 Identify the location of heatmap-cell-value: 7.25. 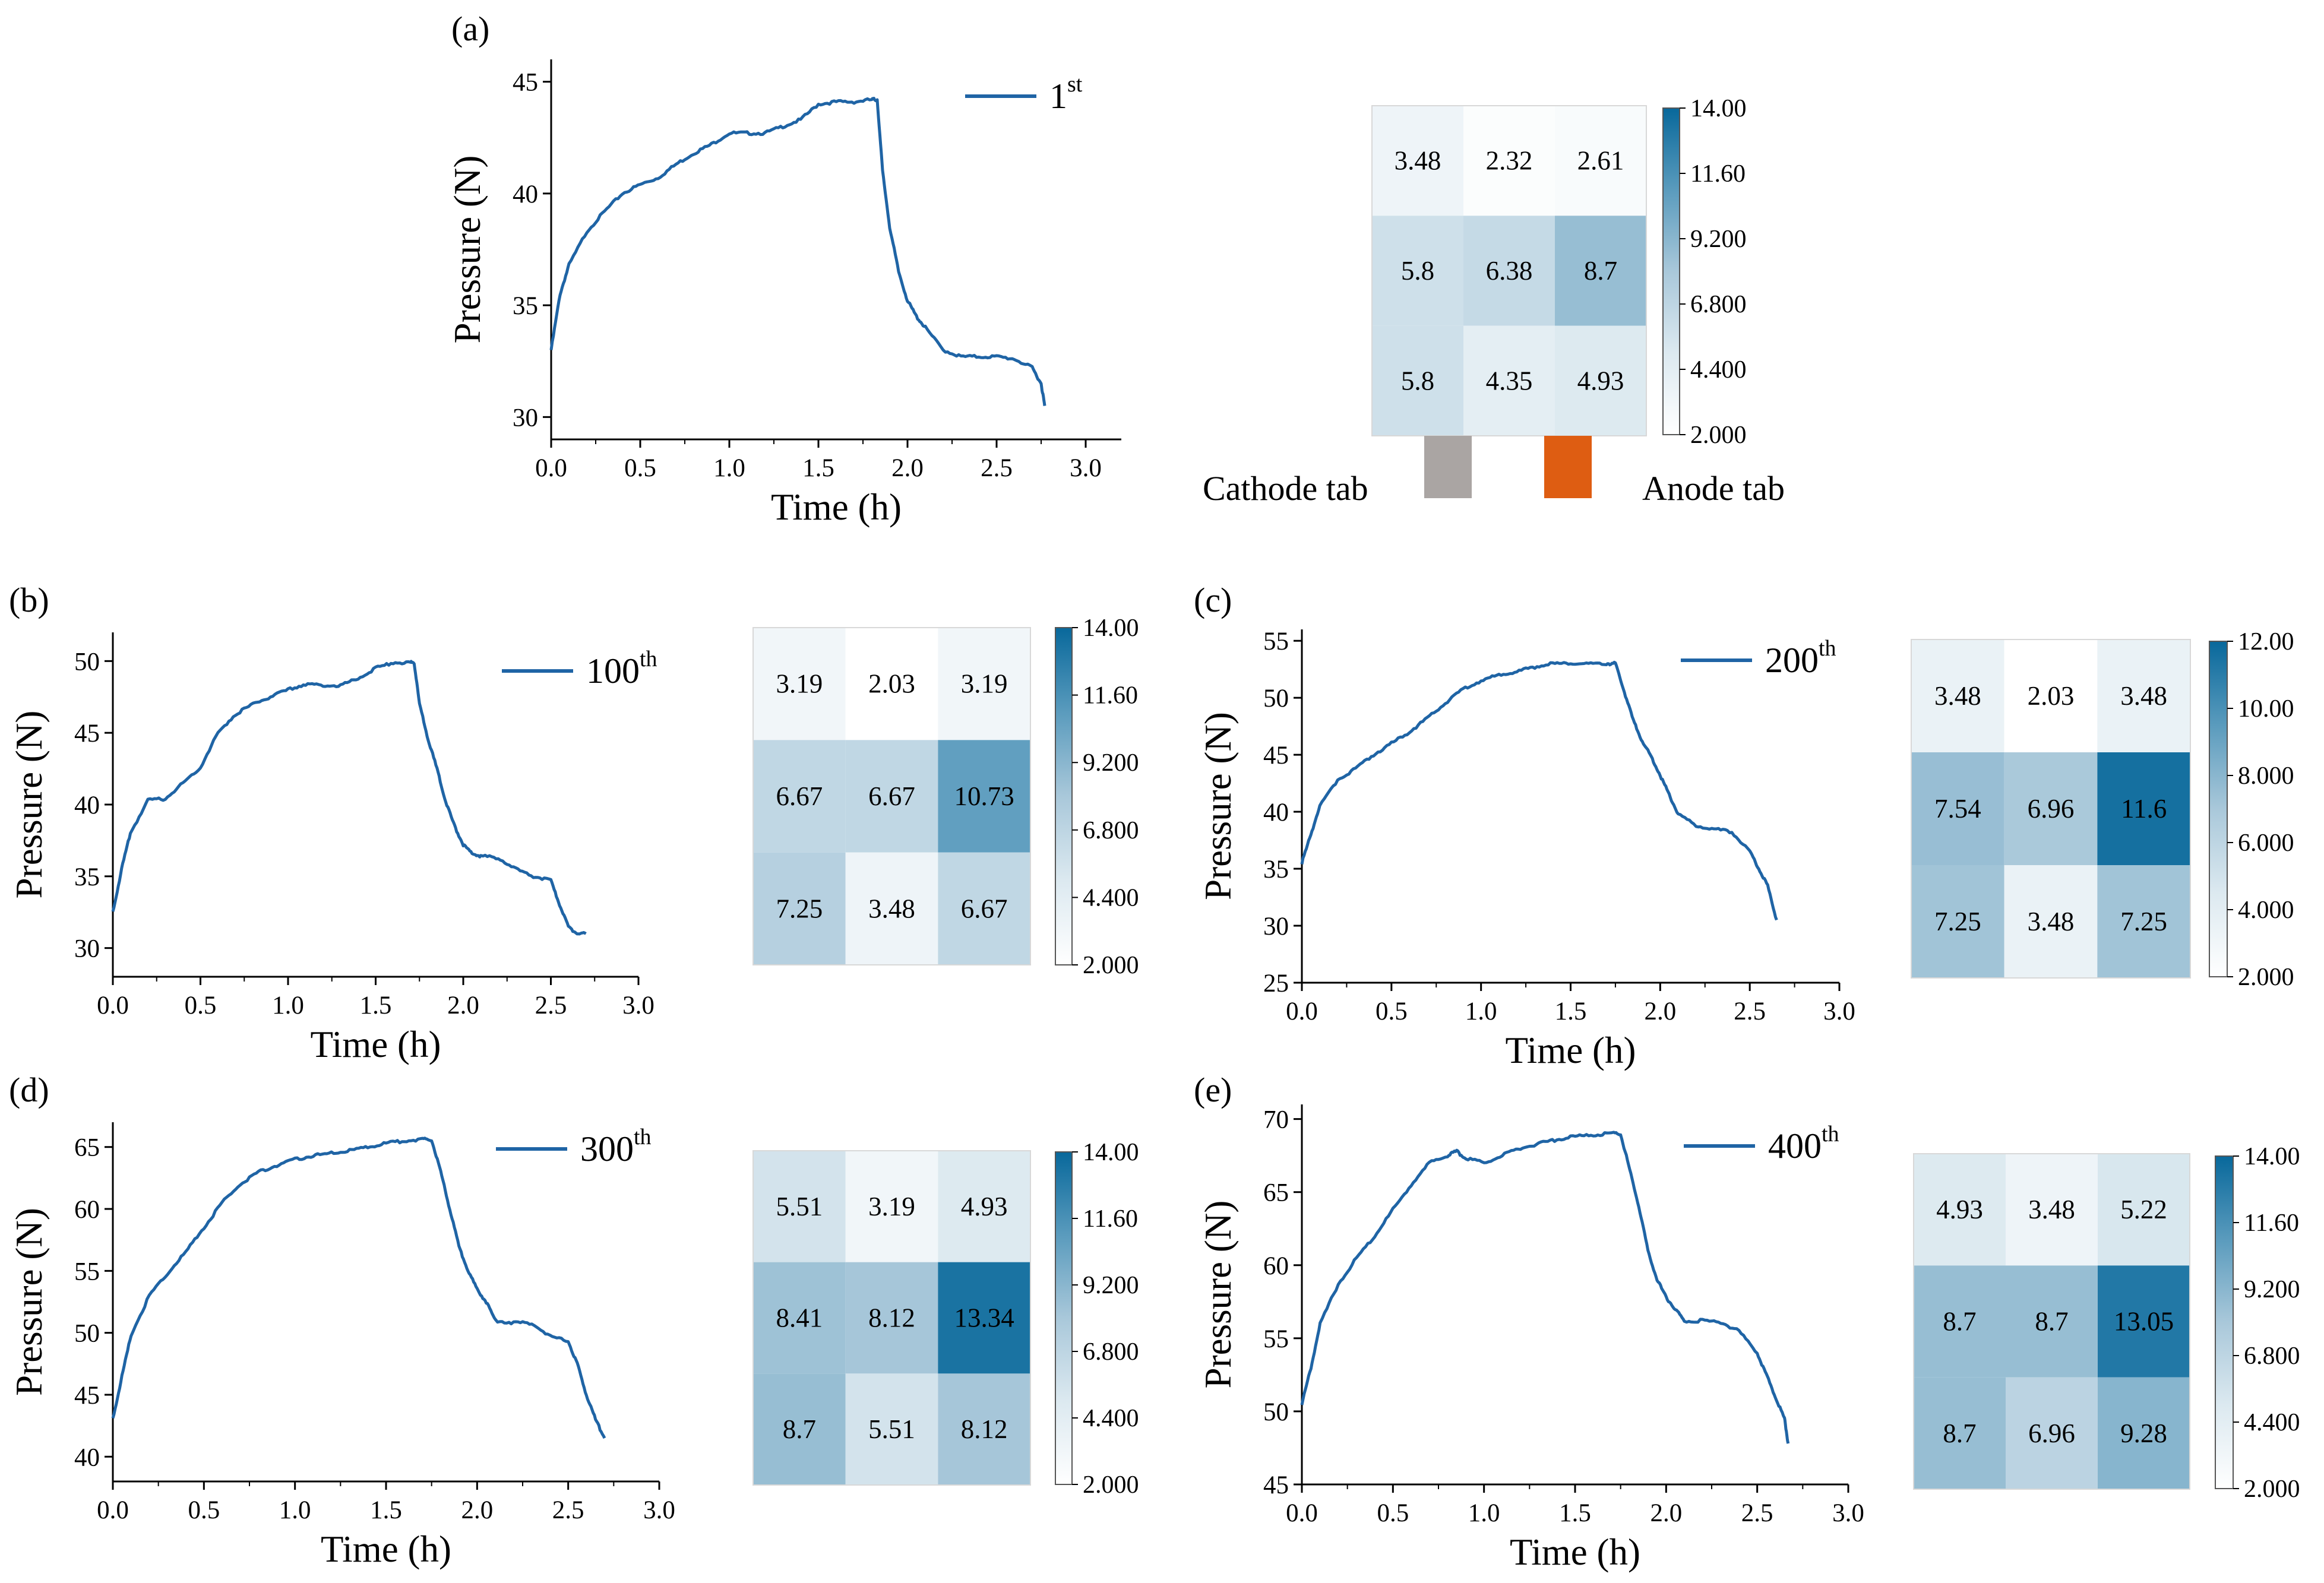
(2143, 922).